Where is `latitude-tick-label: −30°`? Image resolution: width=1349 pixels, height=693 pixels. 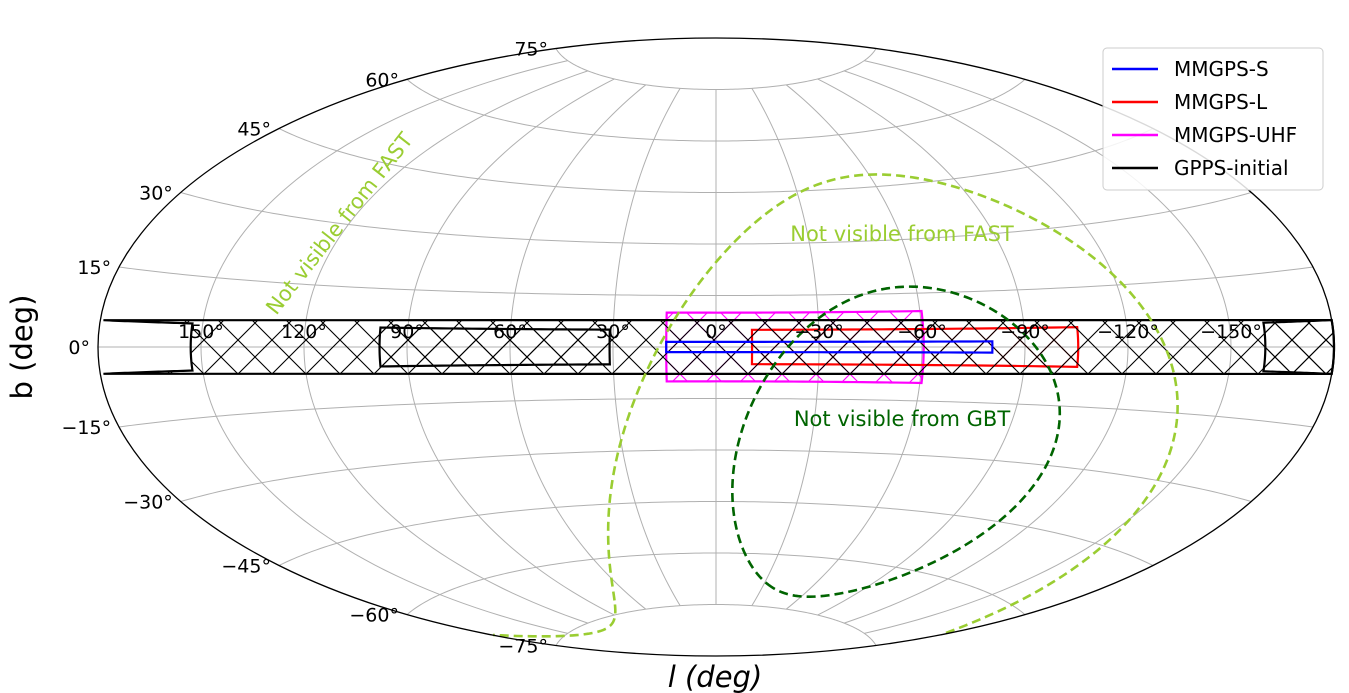 latitude-tick-label: −30° is located at coordinates (148, 503).